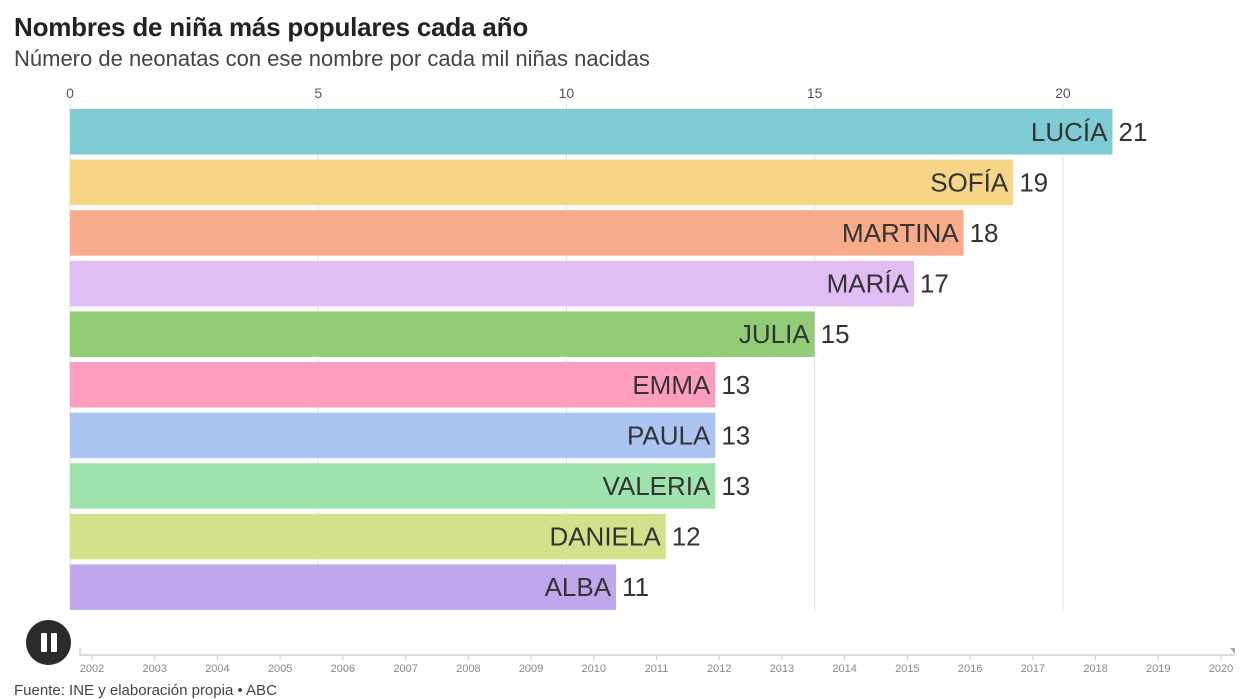  Describe the element at coordinates (605, 537) in the screenshot. I see `bar-category-label: DANIELA` at that location.